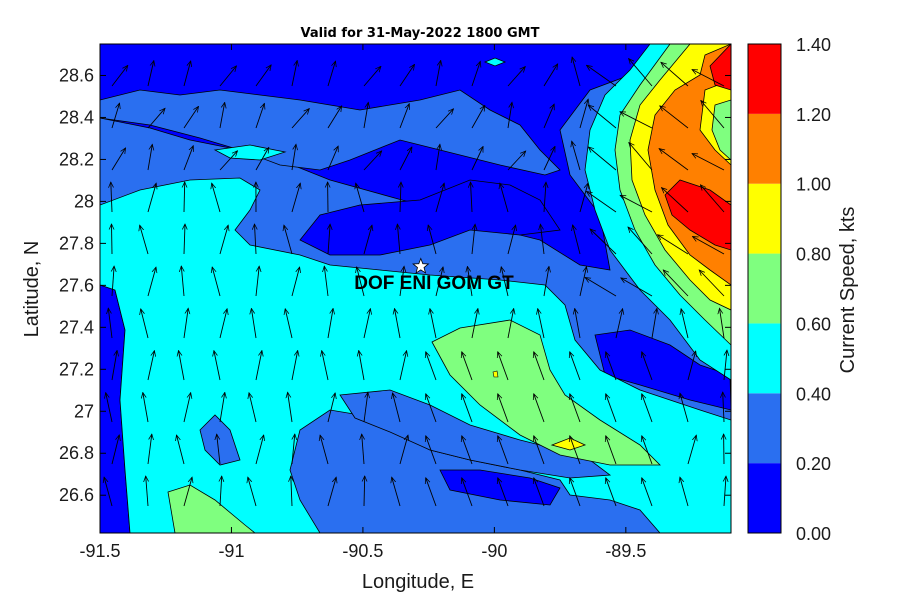  Describe the element at coordinates (813, 394) in the screenshot. I see `colorbar-tick-label: 0.40` at that location.